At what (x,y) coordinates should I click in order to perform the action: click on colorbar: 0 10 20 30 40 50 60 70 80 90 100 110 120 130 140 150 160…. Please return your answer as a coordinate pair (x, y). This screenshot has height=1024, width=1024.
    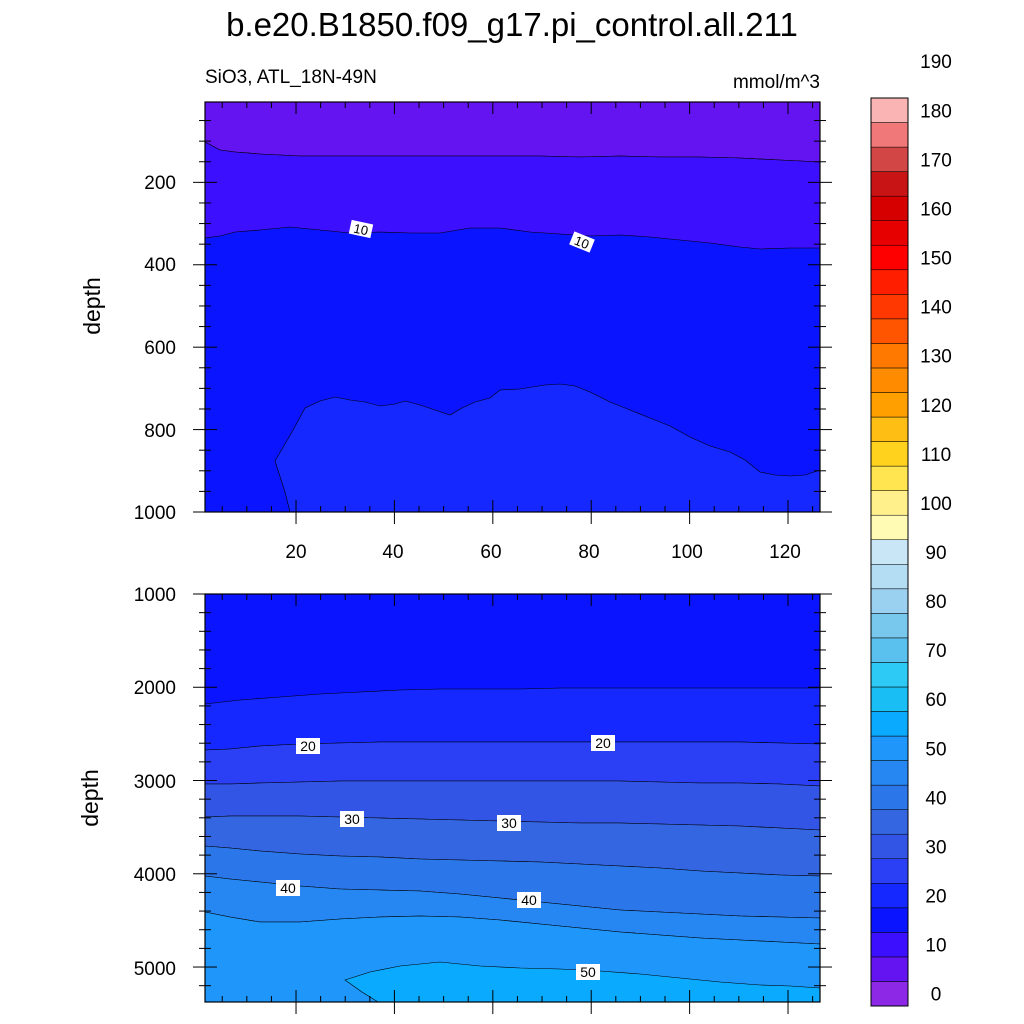
    Looking at the image, I should click on (911, 529).